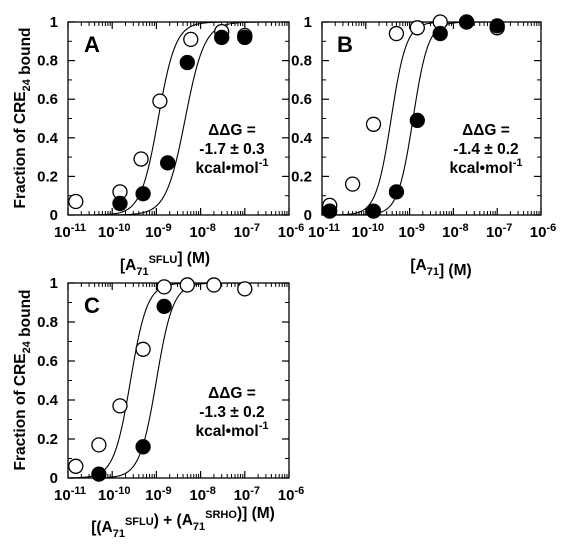 The image size is (571, 545). What do you see at coordinates (232, 149) in the screenshot?
I see `delta-g-annotation: -1.7 ± 0.3` at bounding box center [232, 149].